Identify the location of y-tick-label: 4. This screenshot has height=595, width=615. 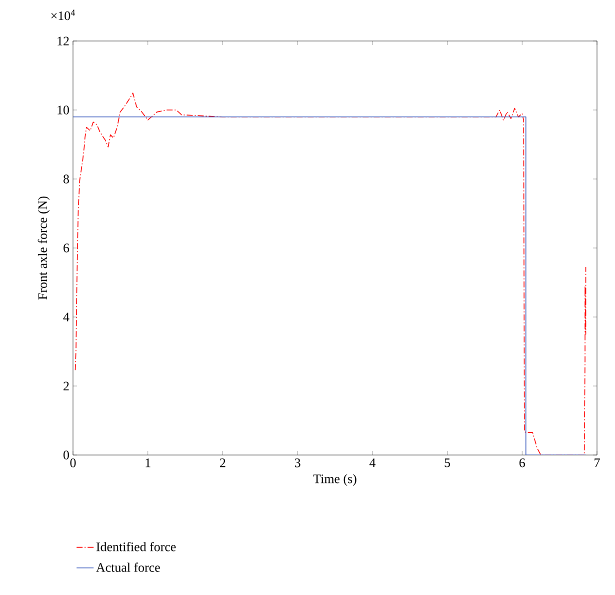
(66, 317).